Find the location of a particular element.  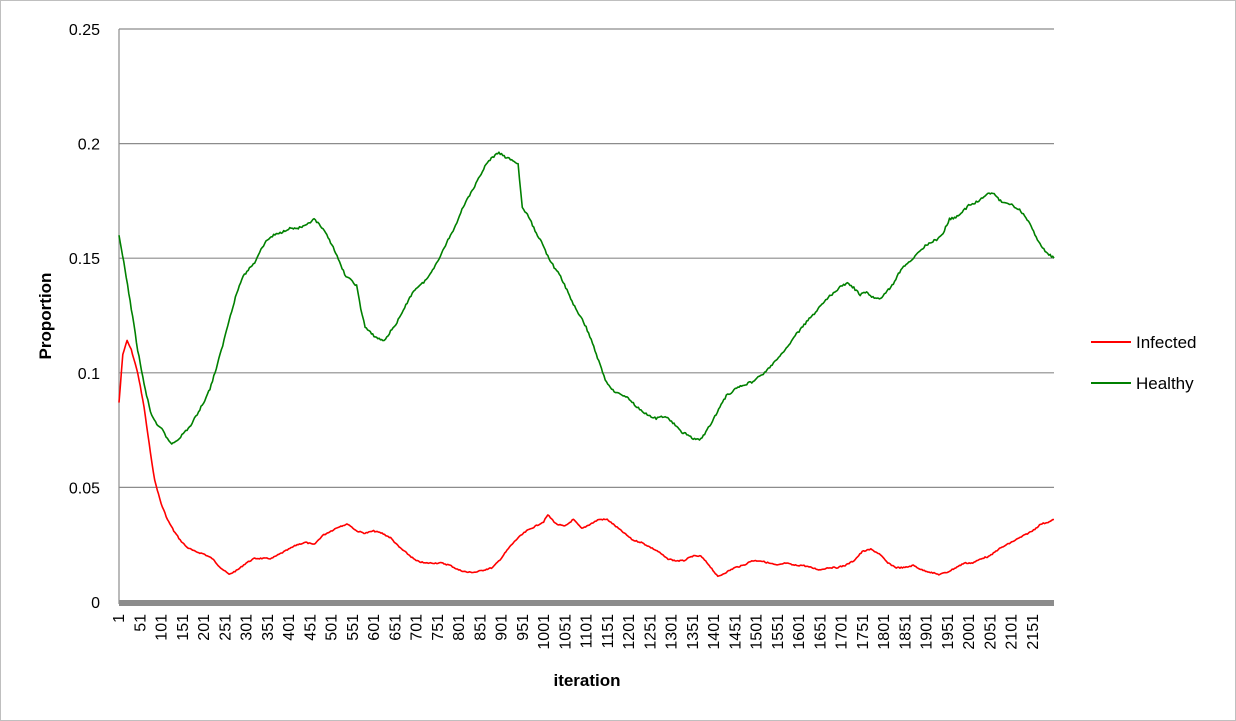

y-tick-label: 0.1 is located at coordinates (89, 374).